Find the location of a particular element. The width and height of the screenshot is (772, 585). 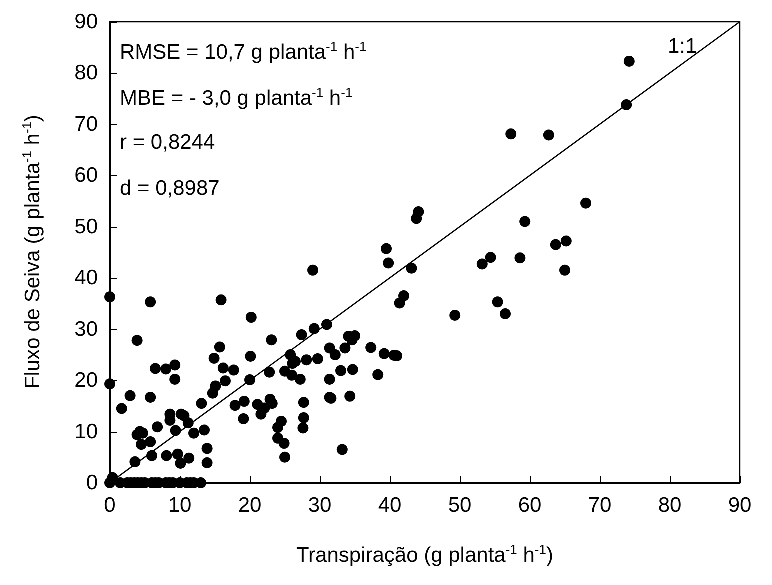

y-tick-label: 90 is located at coordinates (86, 22).